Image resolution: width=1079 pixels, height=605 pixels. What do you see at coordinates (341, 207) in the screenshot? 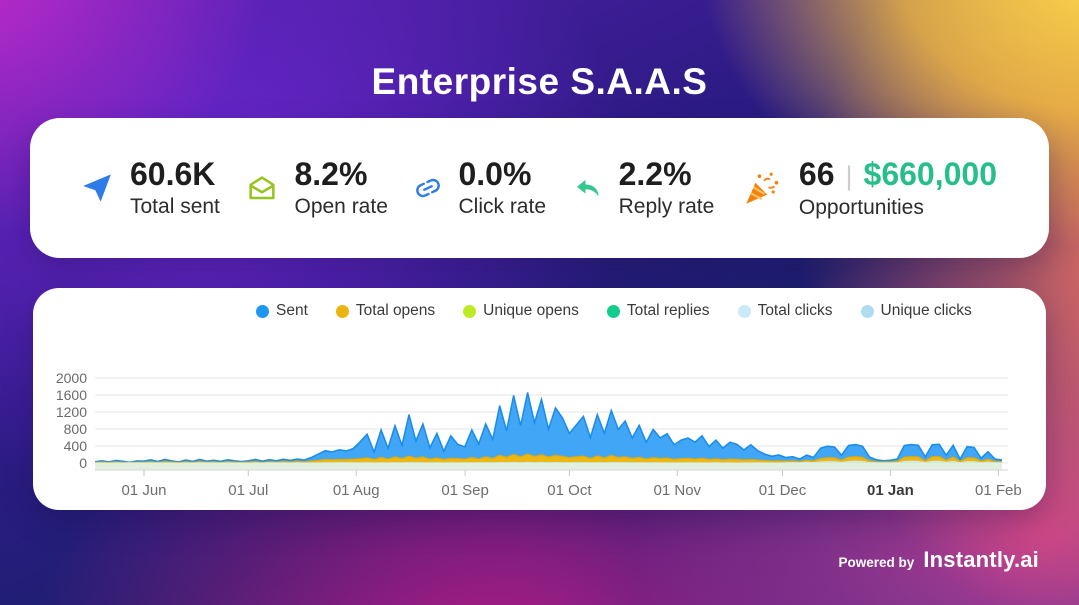
I see `open-rate-label: Open rate` at bounding box center [341, 207].